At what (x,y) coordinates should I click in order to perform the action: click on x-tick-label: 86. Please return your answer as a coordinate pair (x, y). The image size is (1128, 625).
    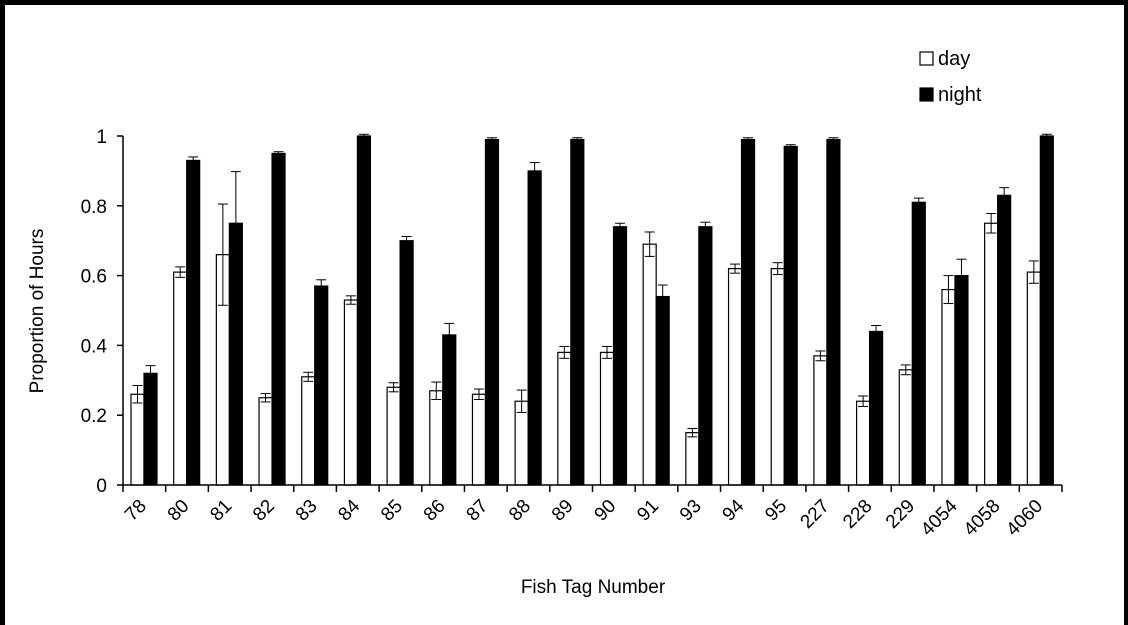
    Looking at the image, I should click on (435, 511).